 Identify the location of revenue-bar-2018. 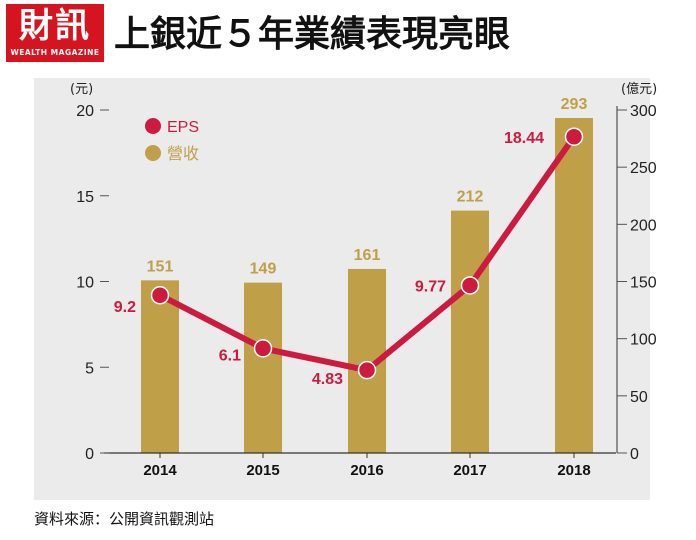
(574, 286).